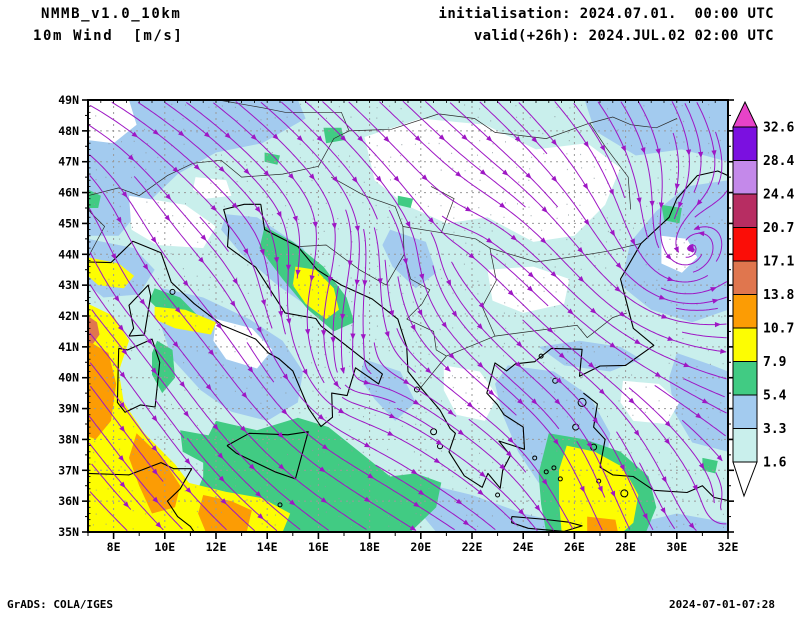 This screenshot has height=618, width=800. What do you see at coordinates (68, 409) in the screenshot?
I see `lat-tick-label: 39N` at bounding box center [68, 409].